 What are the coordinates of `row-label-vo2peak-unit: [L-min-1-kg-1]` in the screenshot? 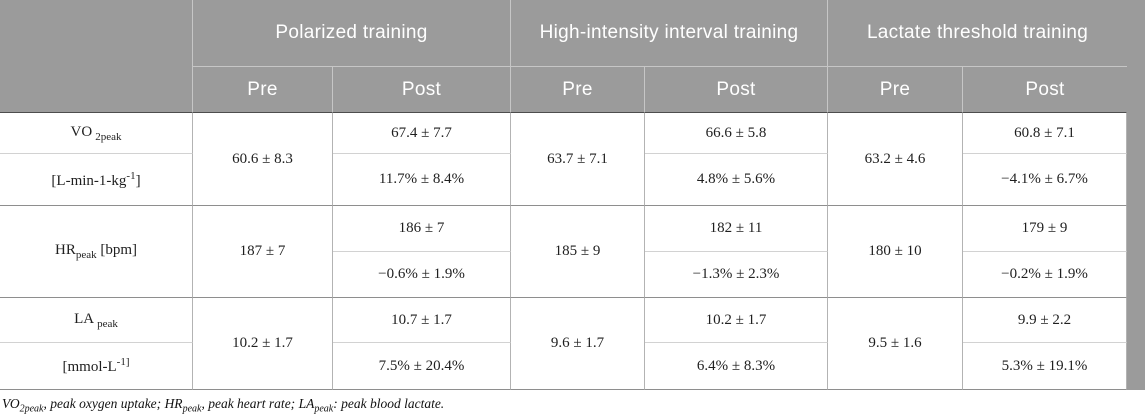 It's located at (96, 180).